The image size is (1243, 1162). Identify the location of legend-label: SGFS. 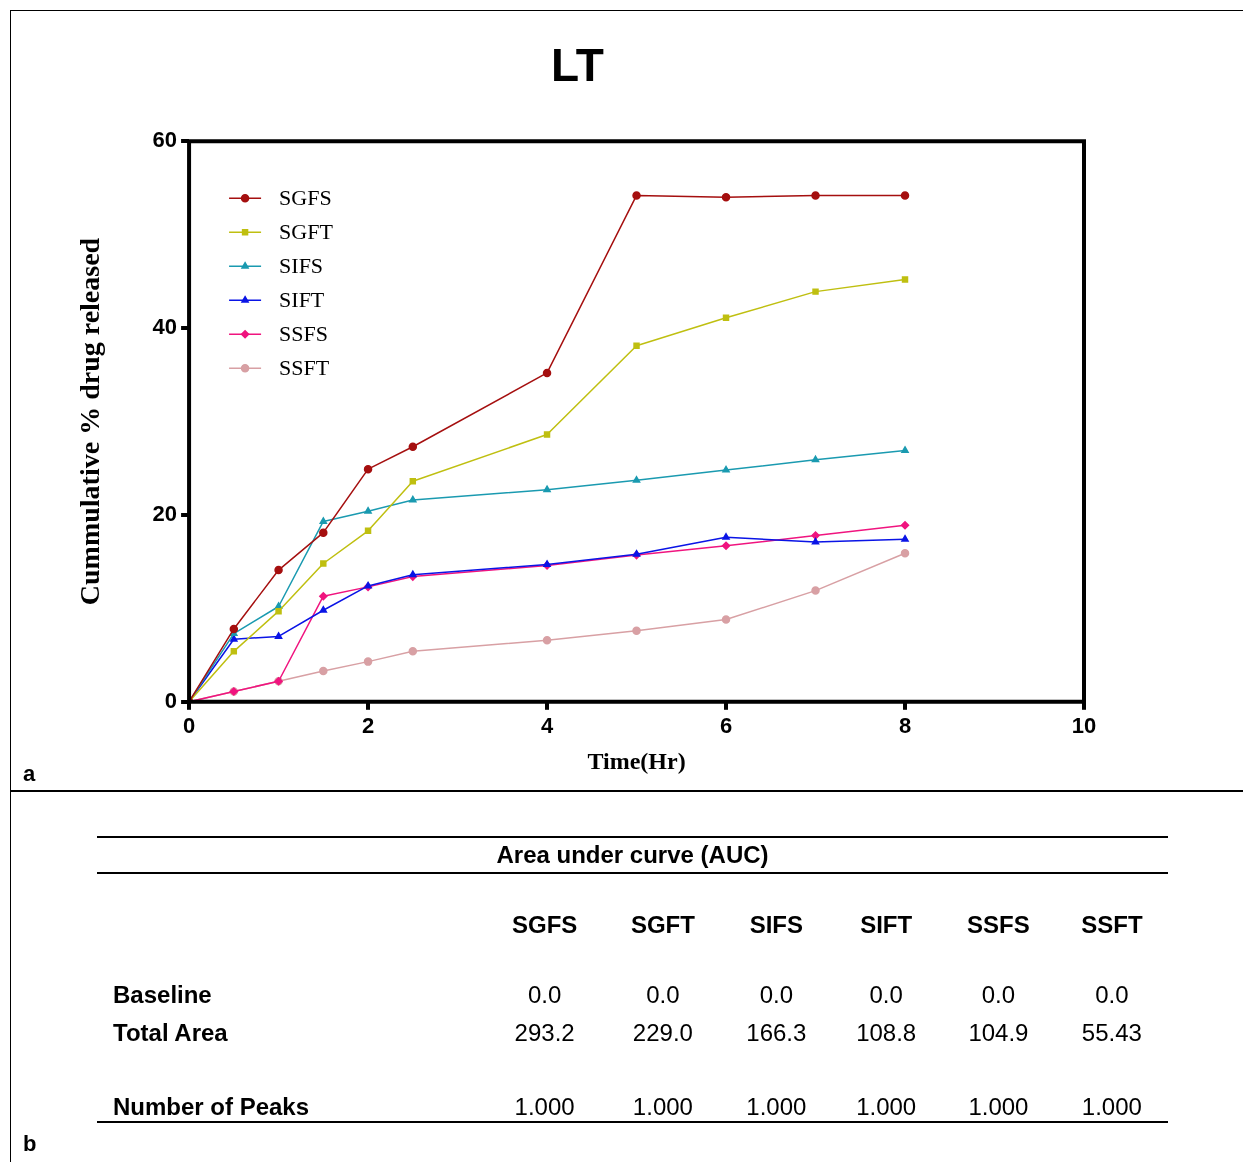
(305, 197).